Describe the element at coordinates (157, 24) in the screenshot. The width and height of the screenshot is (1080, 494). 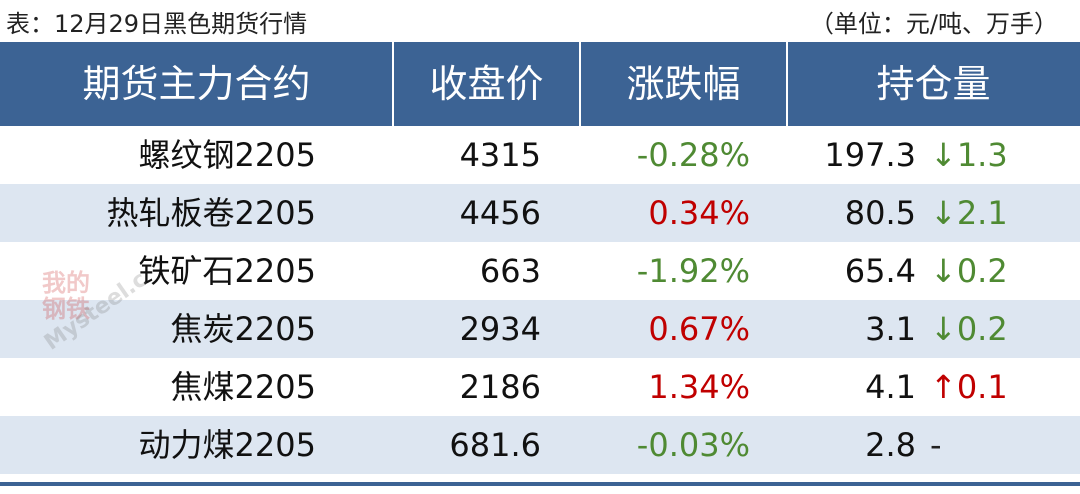
I see `caption-title: 表：12月29日黑色期货行情` at that location.